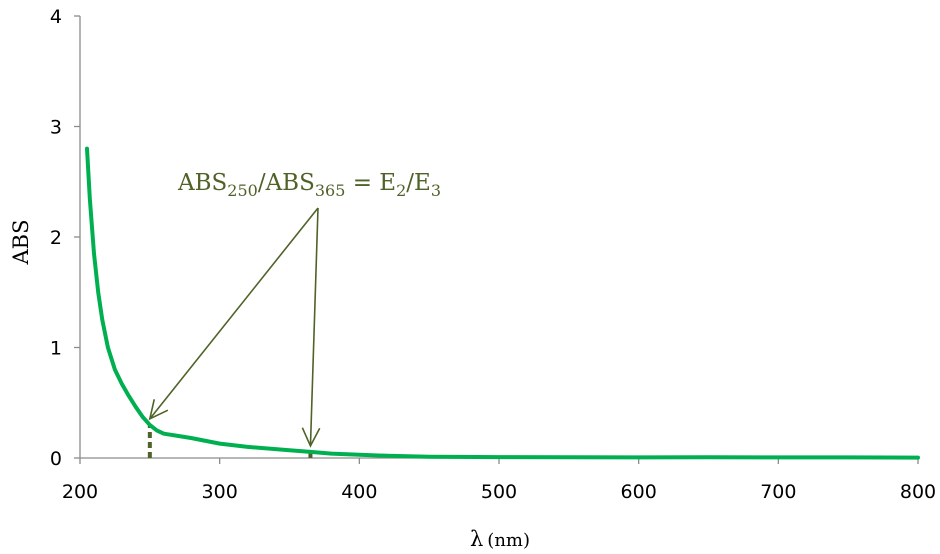 This screenshot has width=940, height=554. I want to click on annotation-arrows, so click(234, 327).